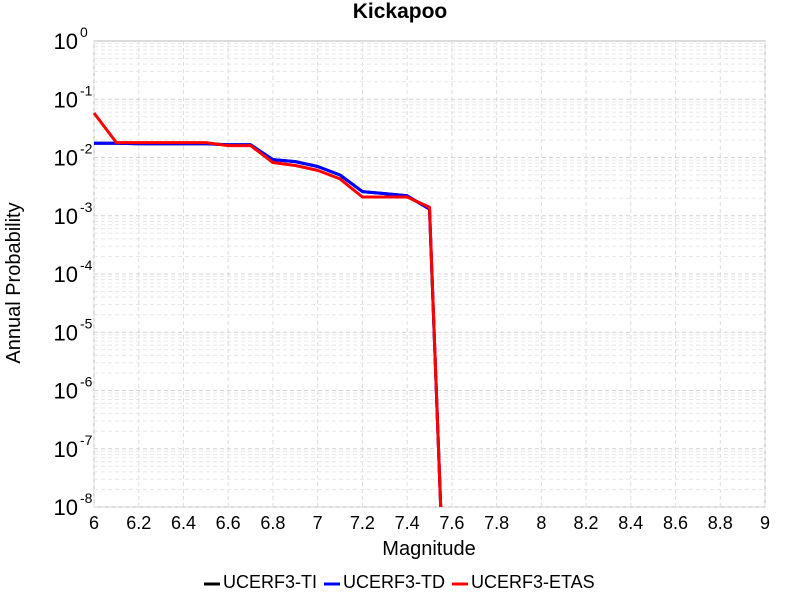 The width and height of the screenshot is (800, 600). I want to click on legend-label: UCERF3-TD, so click(394, 582).